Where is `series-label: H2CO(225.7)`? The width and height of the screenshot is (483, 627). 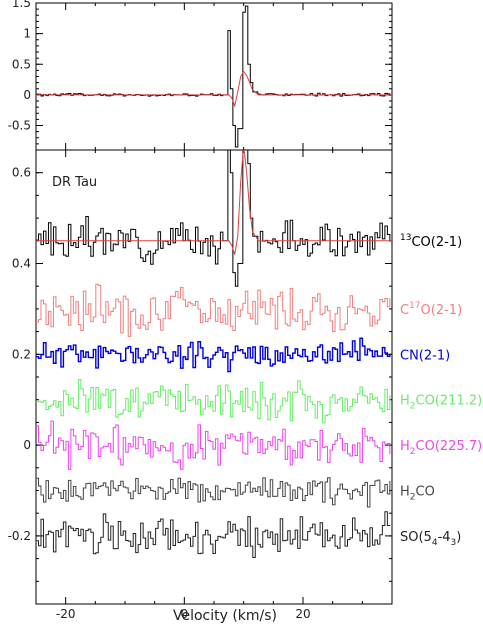 series-label: H2CO(225.7) is located at coordinates (441, 448).